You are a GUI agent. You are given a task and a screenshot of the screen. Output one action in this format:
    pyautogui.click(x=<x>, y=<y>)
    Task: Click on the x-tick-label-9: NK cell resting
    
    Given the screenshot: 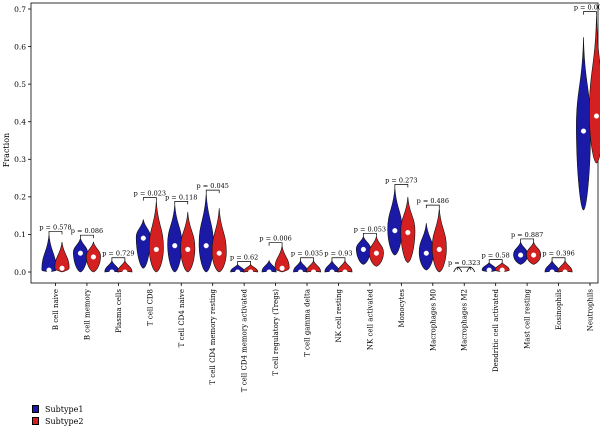 What is the action you would take?
    pyautogui.click(x=339, y=315)
    